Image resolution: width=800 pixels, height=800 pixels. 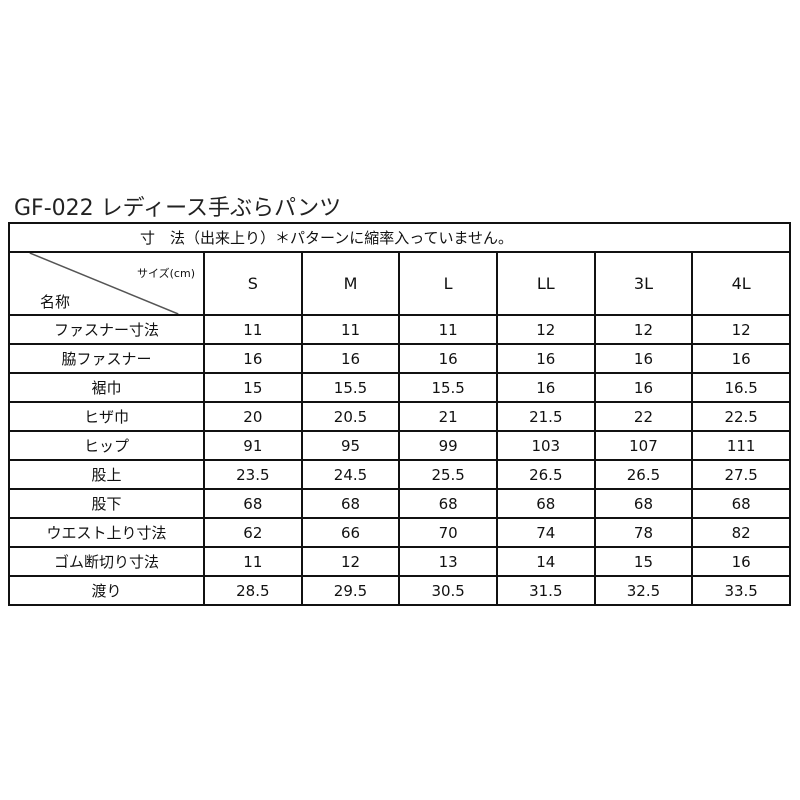 I want to click on row-label: 裾巾, so click(x=106, y=387).